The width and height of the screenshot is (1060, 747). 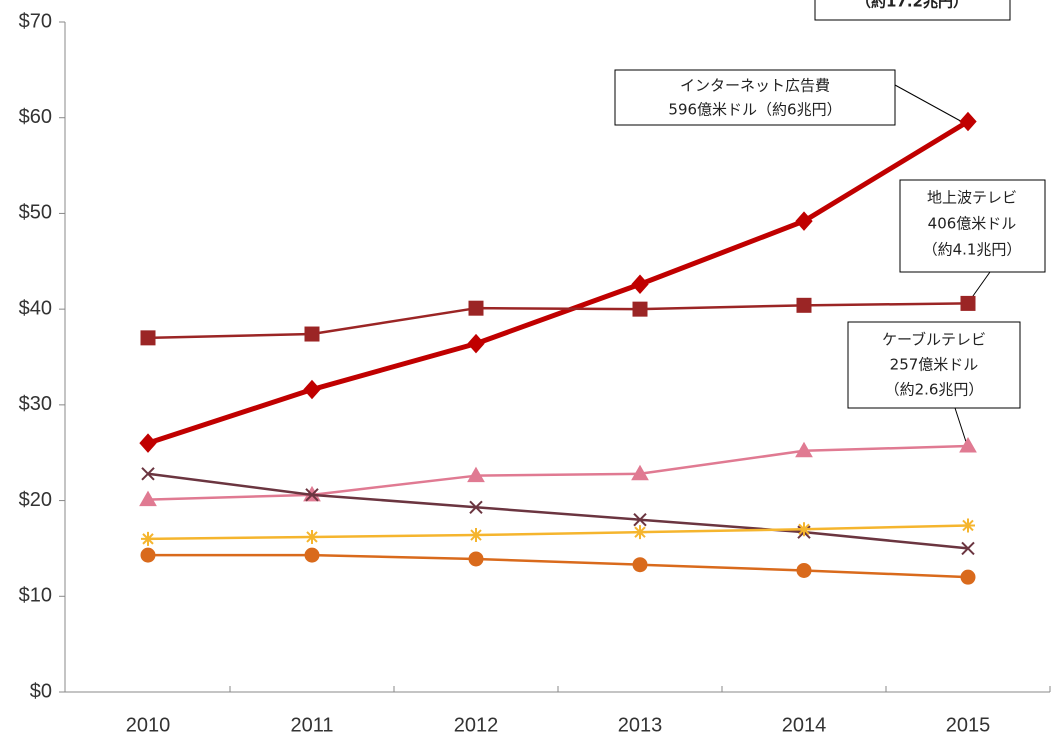 I want to click on x-tick-label: 2014, so click(x=804, y=725).